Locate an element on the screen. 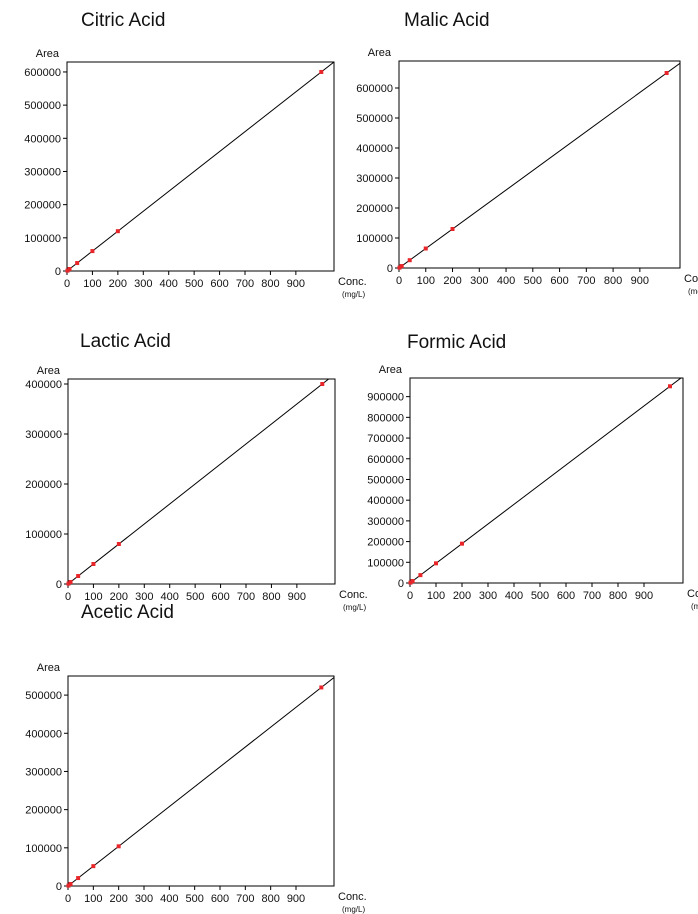 This screenshot has width=698, height=914. chart-title: Acetic Acid is located at coordinates (127, 612).